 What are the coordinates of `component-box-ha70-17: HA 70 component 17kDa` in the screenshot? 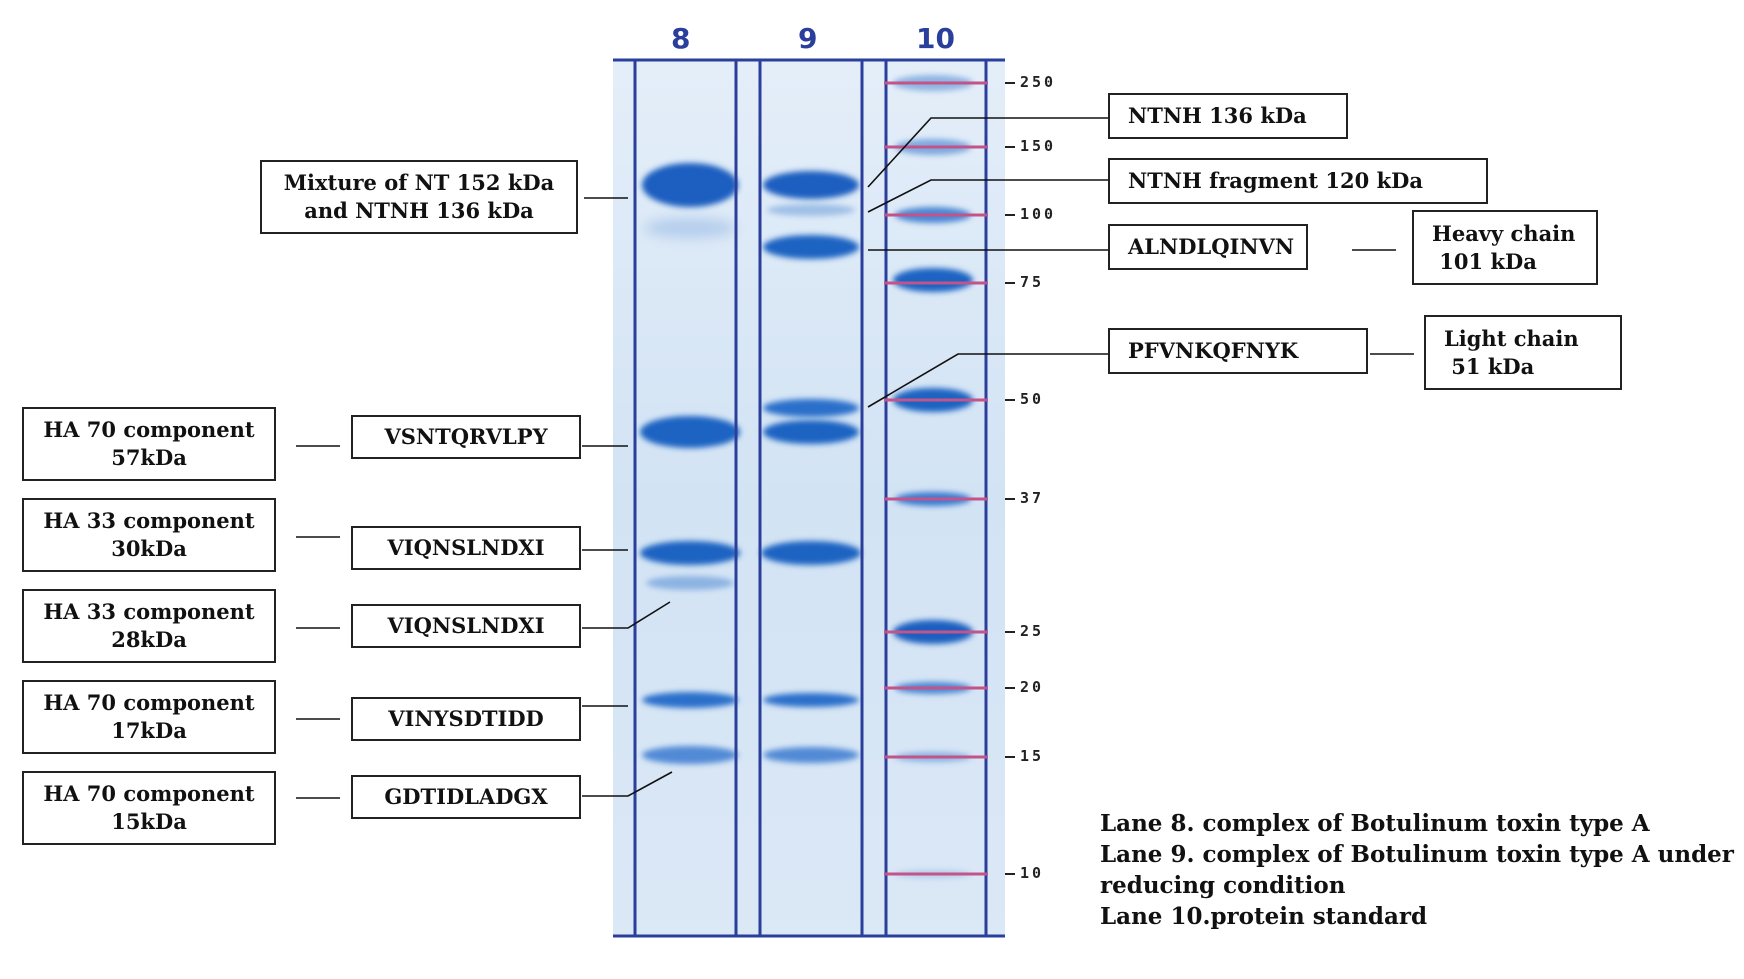 It's located at (149, 717).